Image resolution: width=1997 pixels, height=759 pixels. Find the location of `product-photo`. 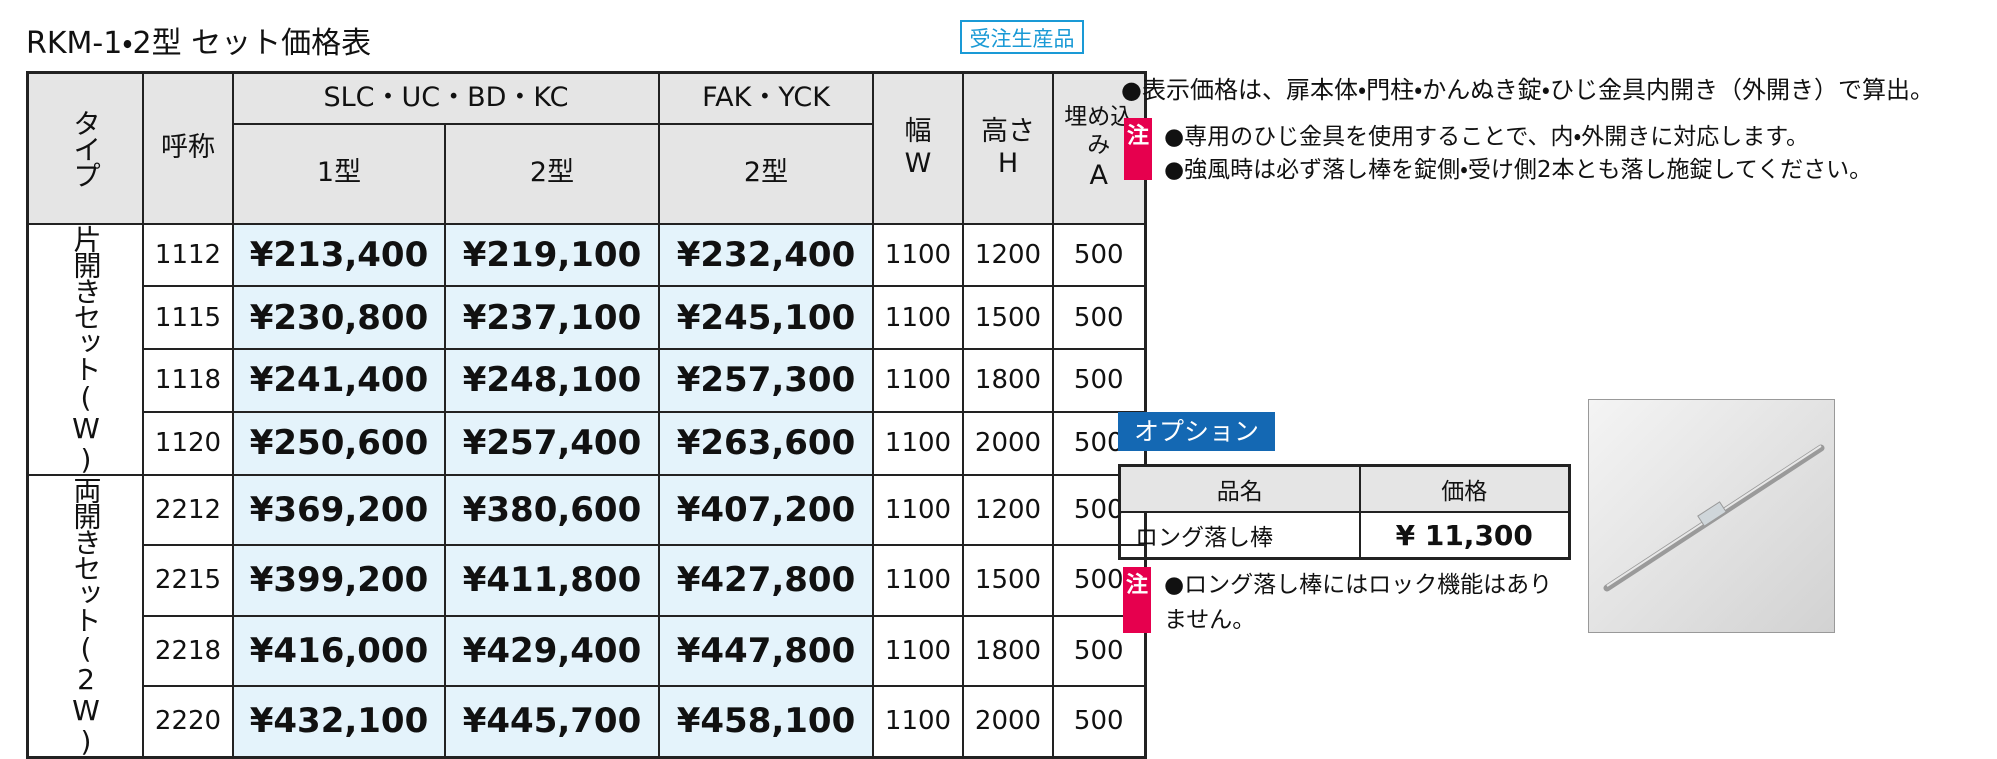

product-photo is located at coordinates (1711, 516).